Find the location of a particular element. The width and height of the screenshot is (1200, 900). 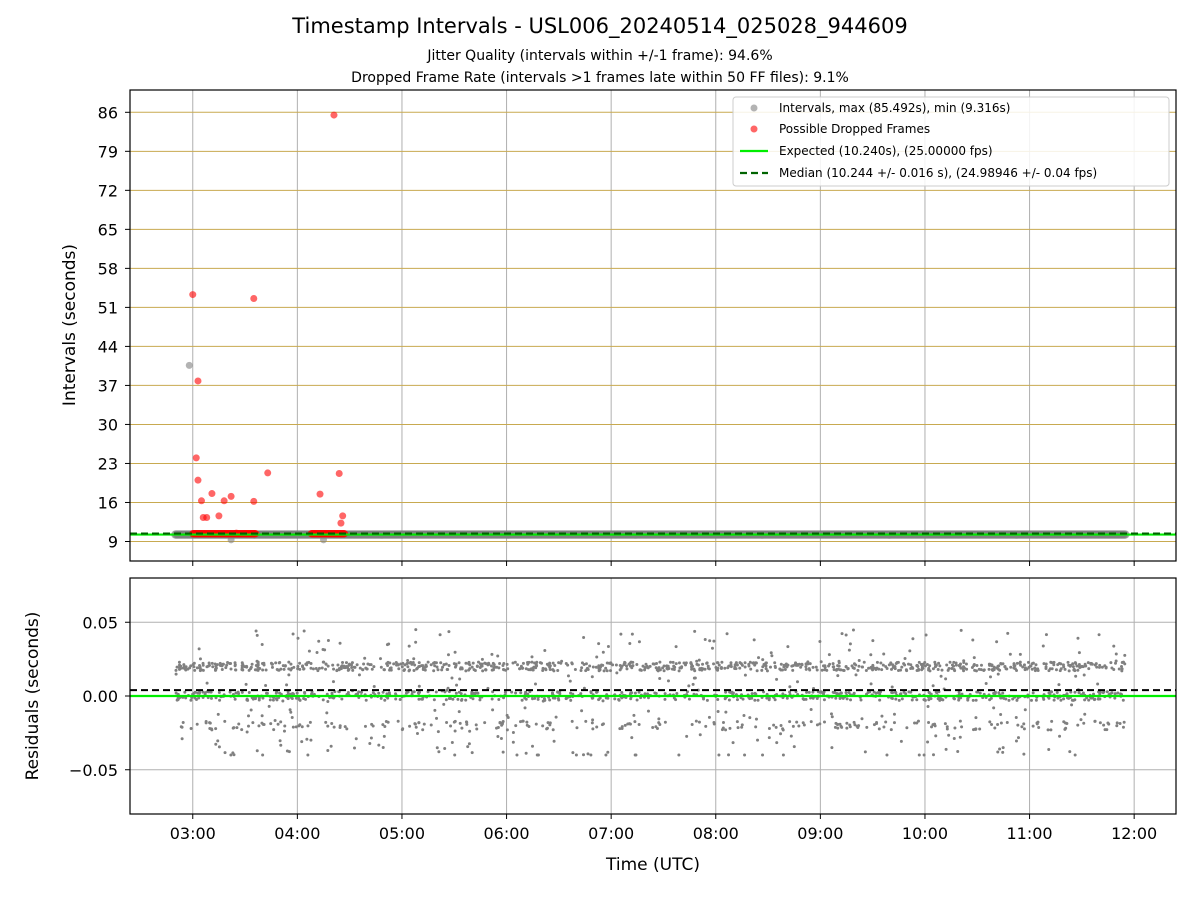

interval-point is located at coordinates (324, 540).